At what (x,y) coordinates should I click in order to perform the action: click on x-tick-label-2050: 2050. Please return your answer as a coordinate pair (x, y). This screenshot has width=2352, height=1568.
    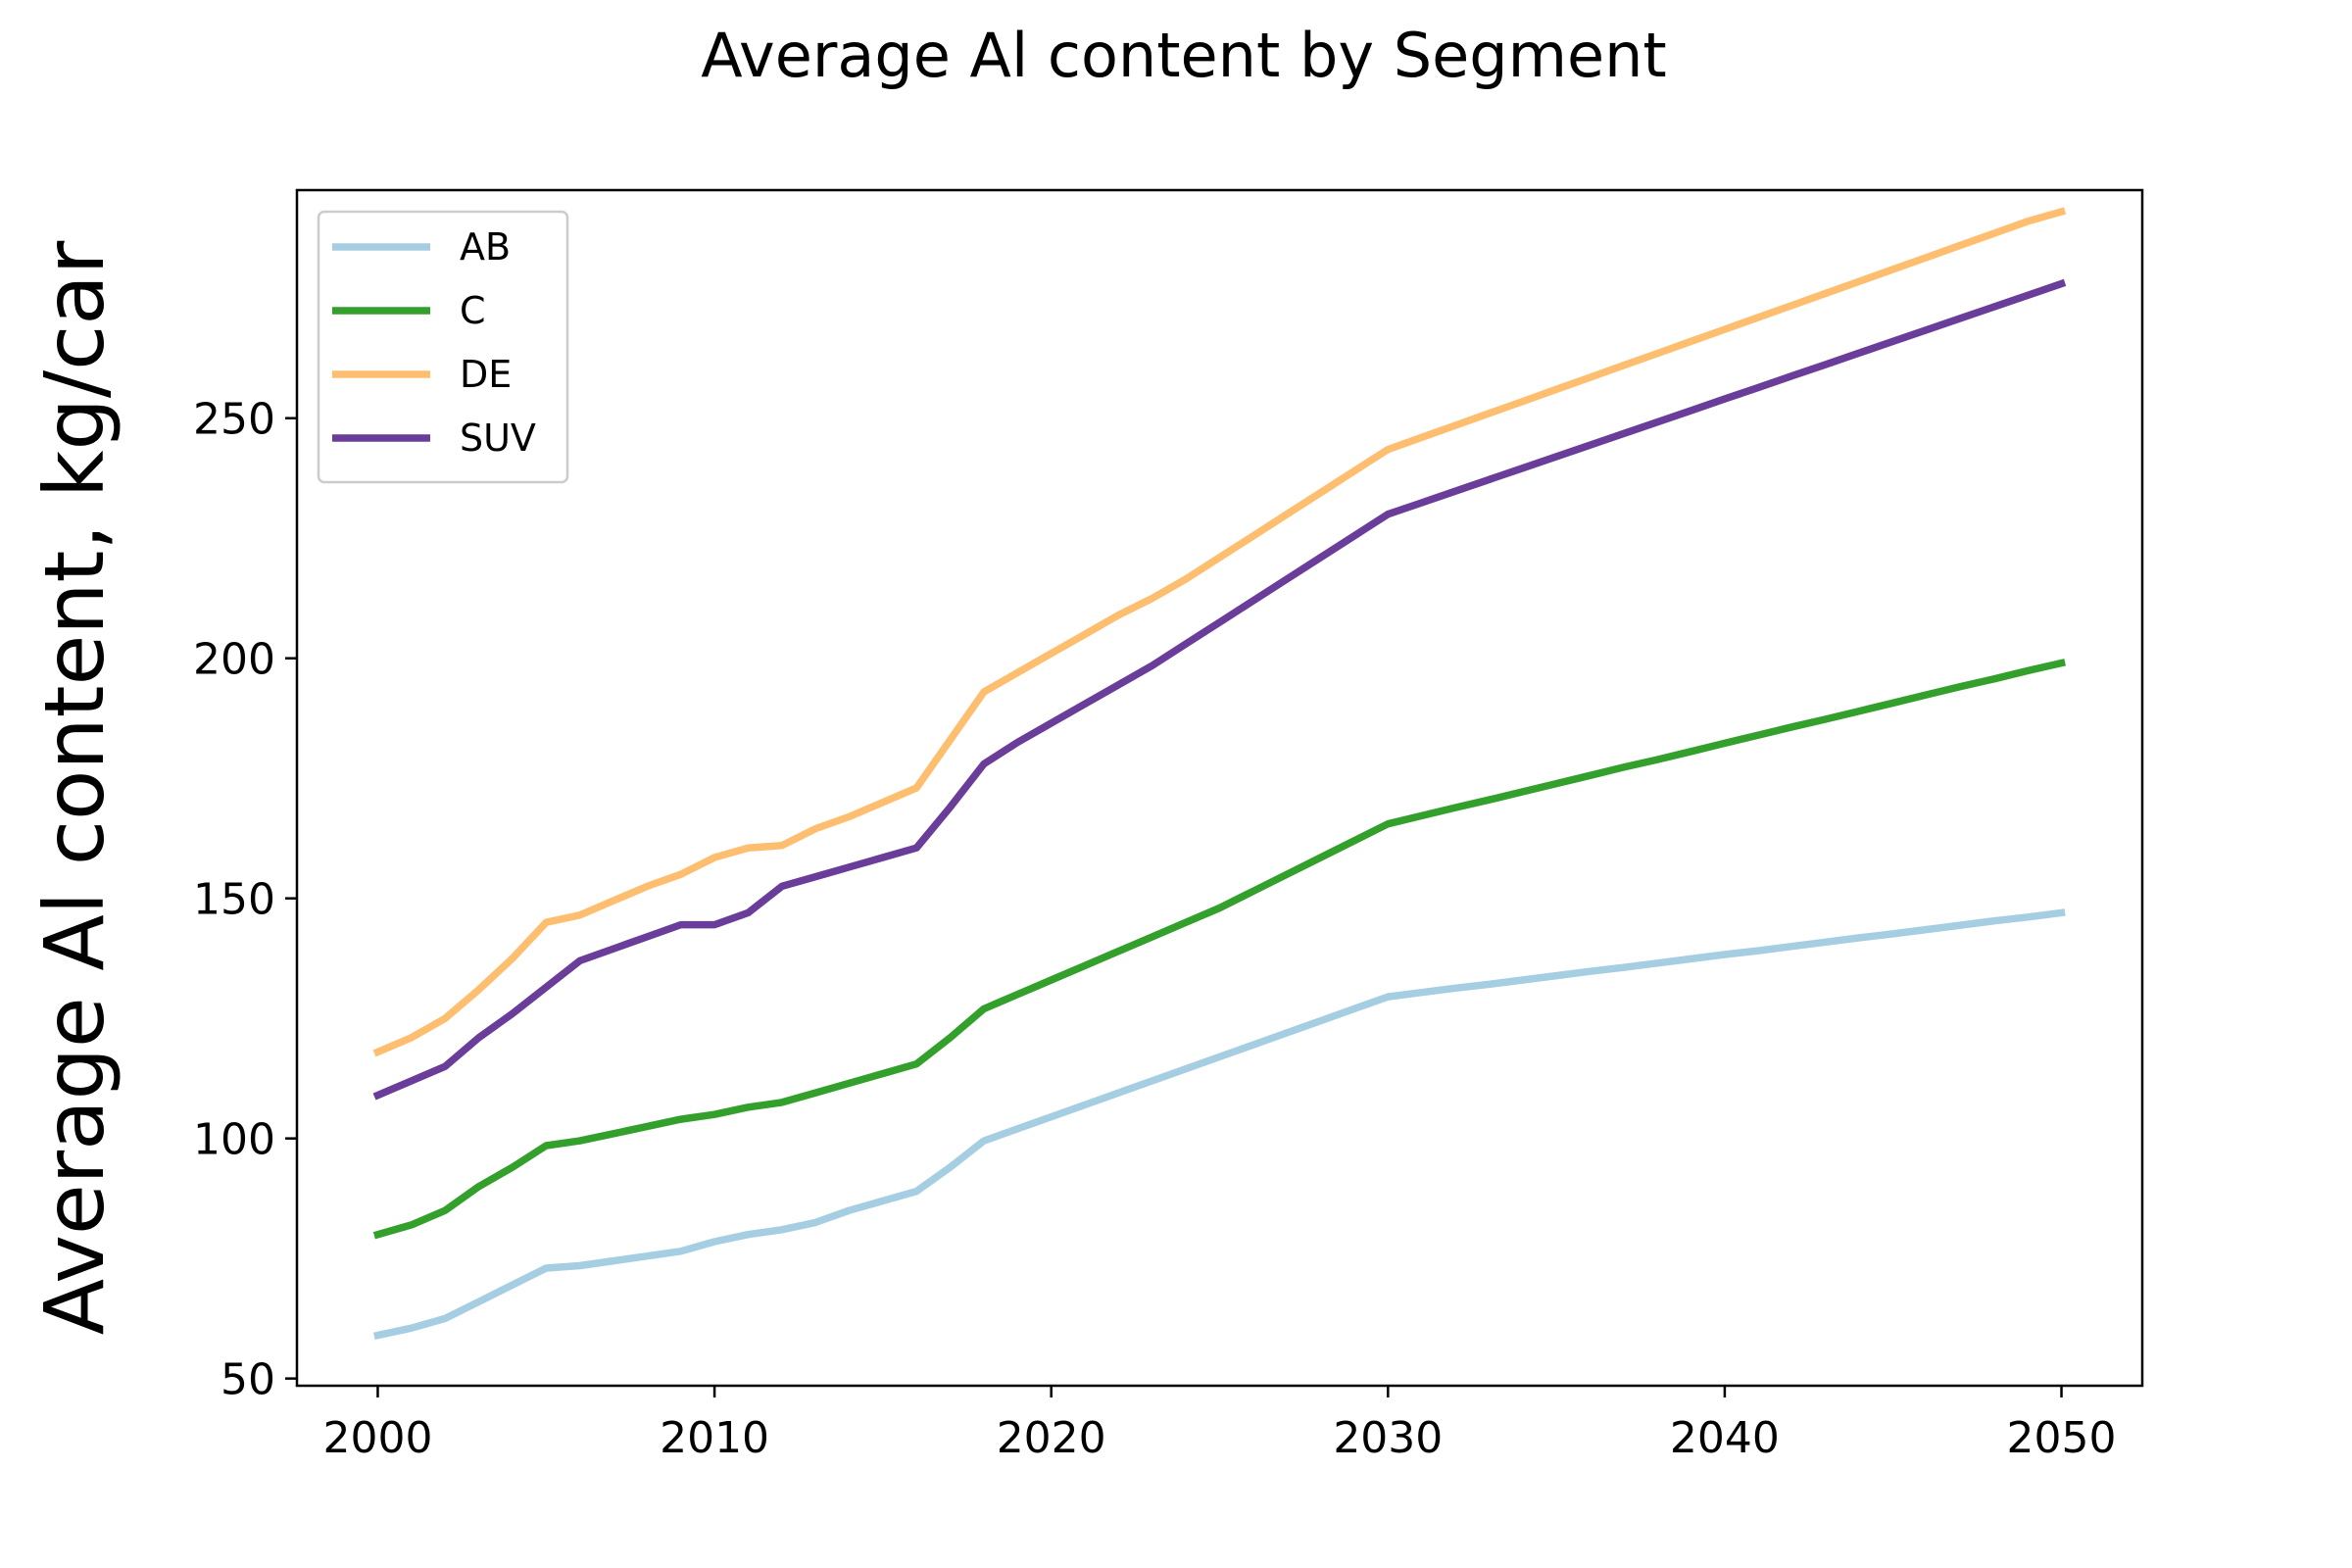
    Looking at the image, I should click on (2062, 1438).